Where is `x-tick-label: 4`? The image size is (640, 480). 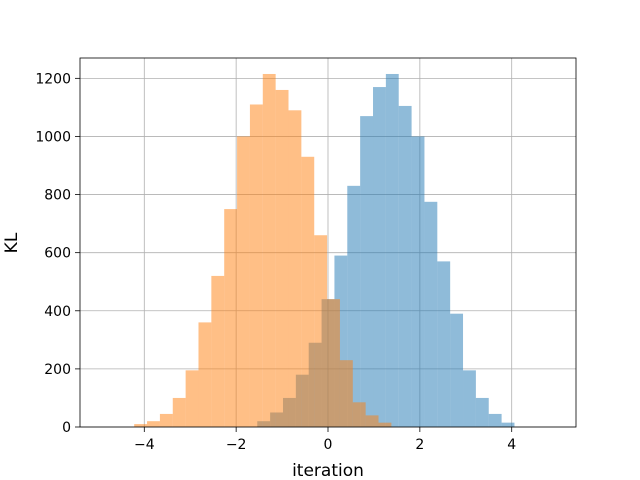 x-tick-label: 4 is located at coordinates (511, 445).